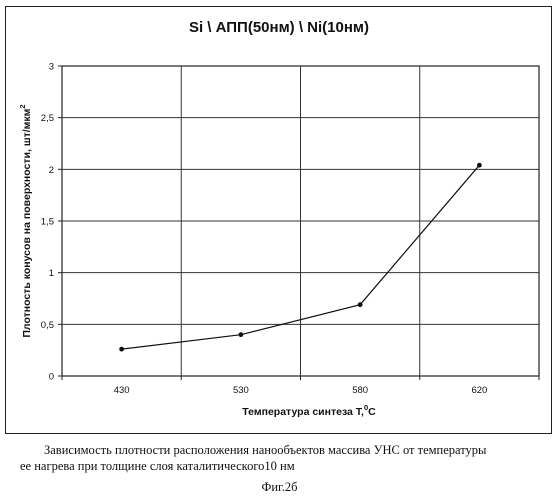  I want to click on y-axis-ticks: 0 0,5 1 1,5 2 2,5 3, so click(51, 222).